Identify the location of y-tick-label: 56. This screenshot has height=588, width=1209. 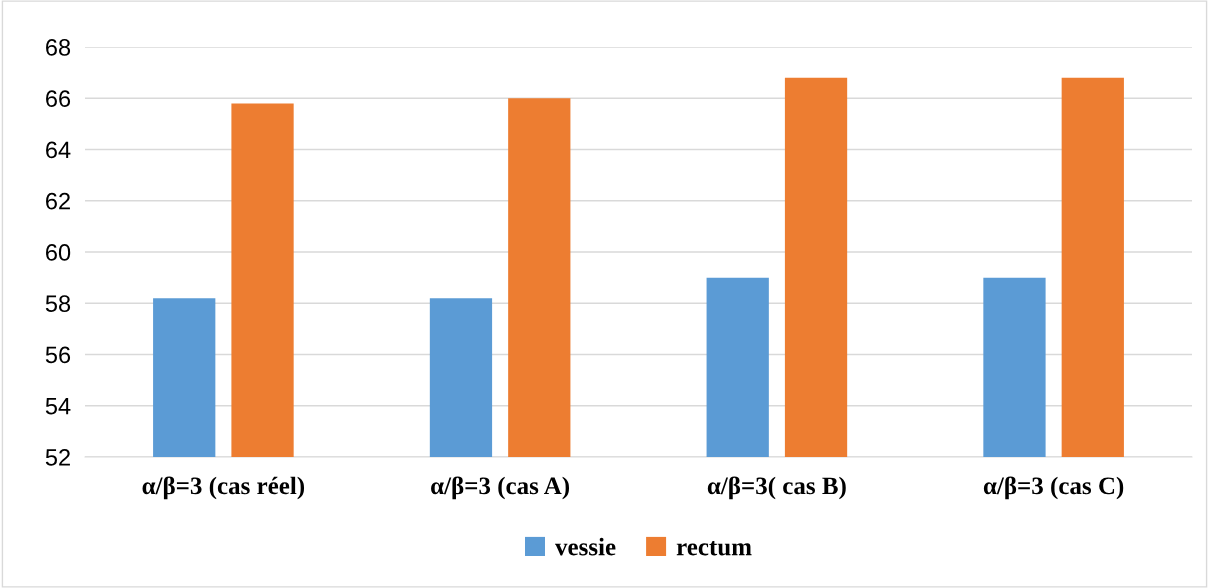
(58, 355).